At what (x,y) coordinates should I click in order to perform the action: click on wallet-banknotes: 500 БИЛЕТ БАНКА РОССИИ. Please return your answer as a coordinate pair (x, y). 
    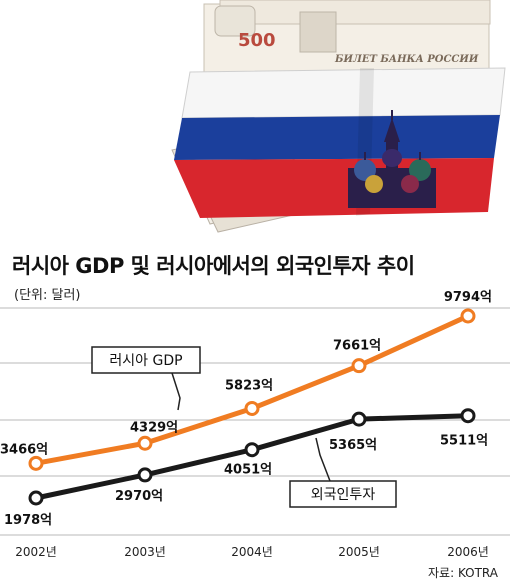
    Looking at the image, I should click on (347, 36).